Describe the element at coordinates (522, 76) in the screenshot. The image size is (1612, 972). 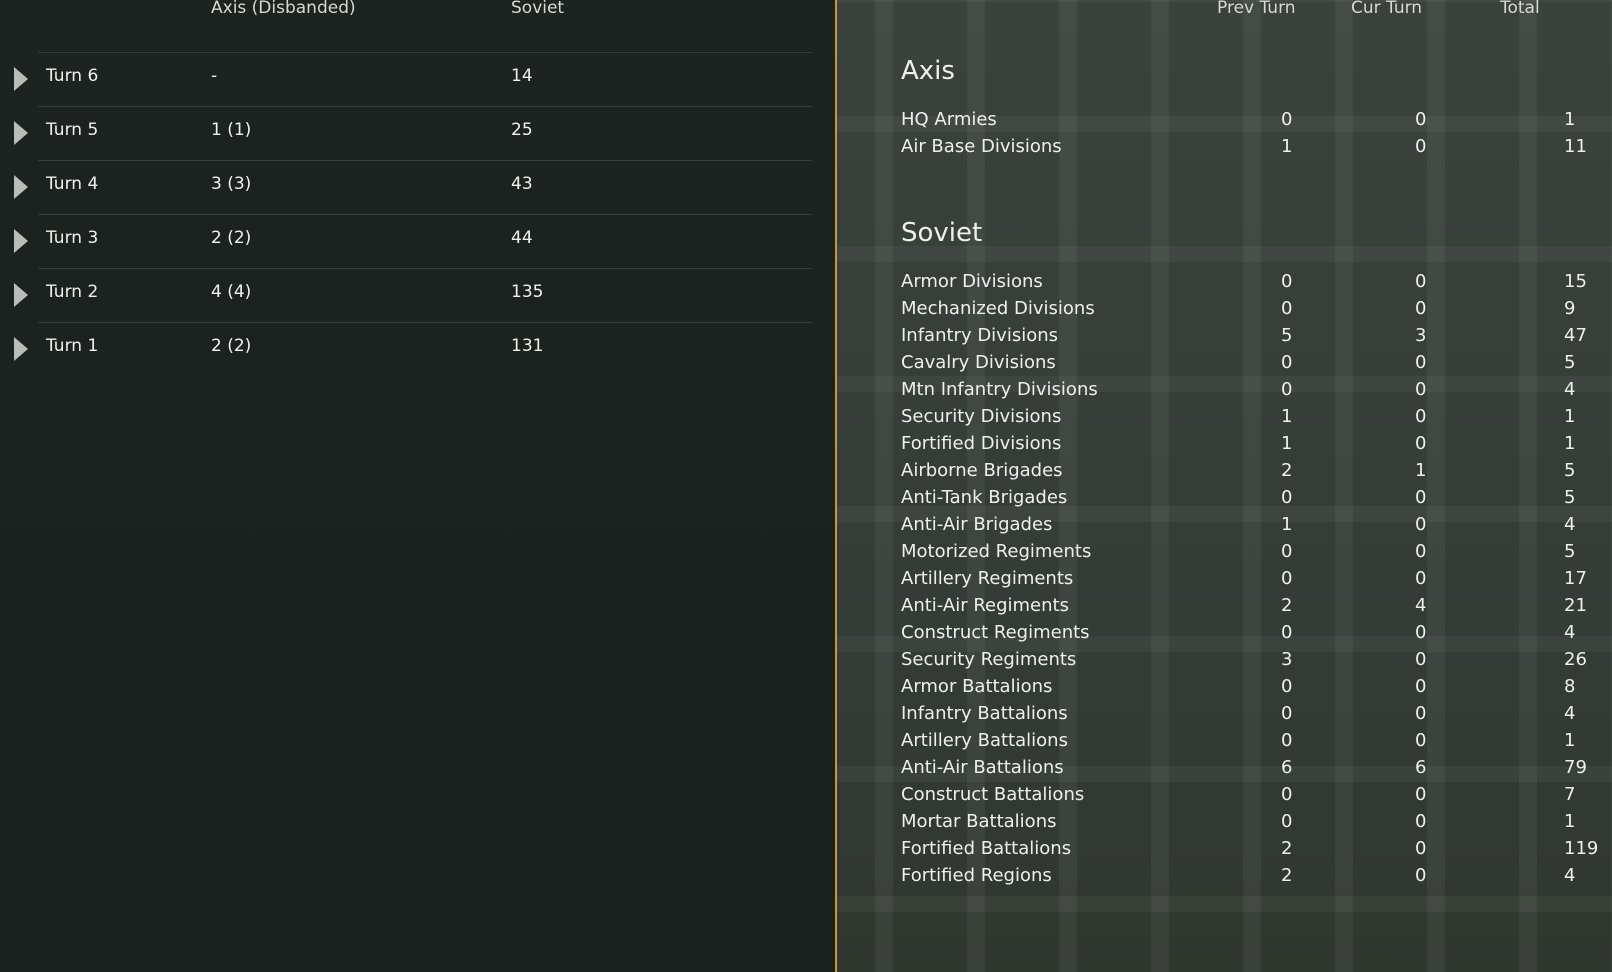
I see `soviet-value: 14` at that location.